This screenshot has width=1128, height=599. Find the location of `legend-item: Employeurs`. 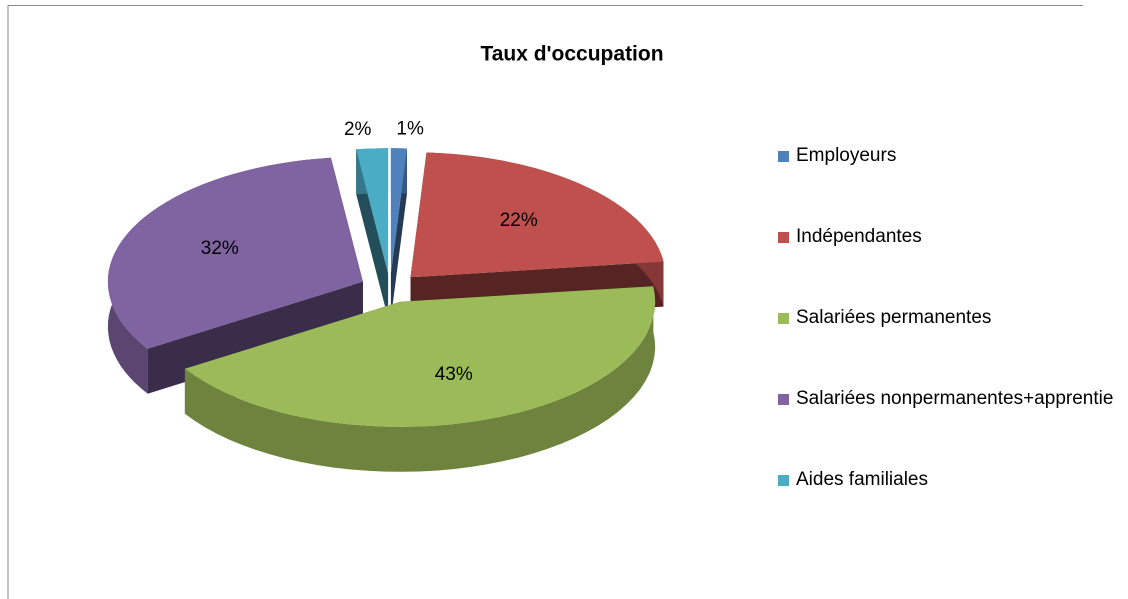

legend-item: Employeurs is located at coordinates (948, 184).